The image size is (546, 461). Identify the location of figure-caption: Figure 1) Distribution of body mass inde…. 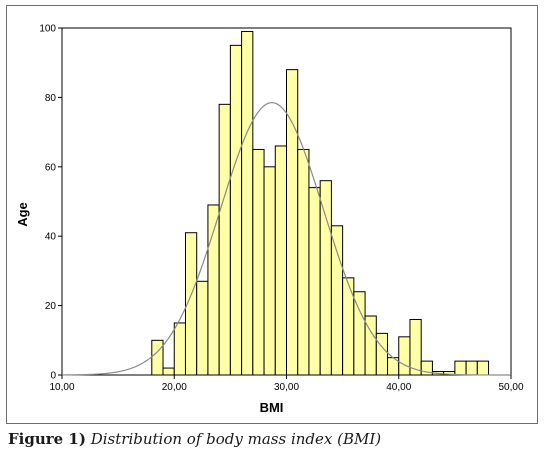
(273, 439).